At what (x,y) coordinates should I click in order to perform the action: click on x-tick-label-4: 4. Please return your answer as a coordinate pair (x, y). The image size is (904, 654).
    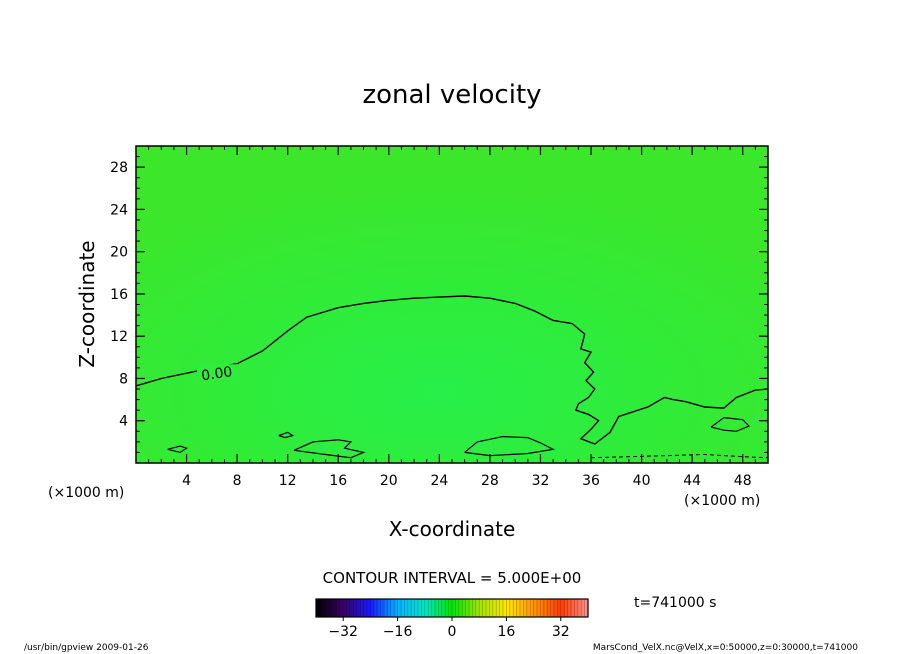
    Looking at the image, I should click on (186, 481).